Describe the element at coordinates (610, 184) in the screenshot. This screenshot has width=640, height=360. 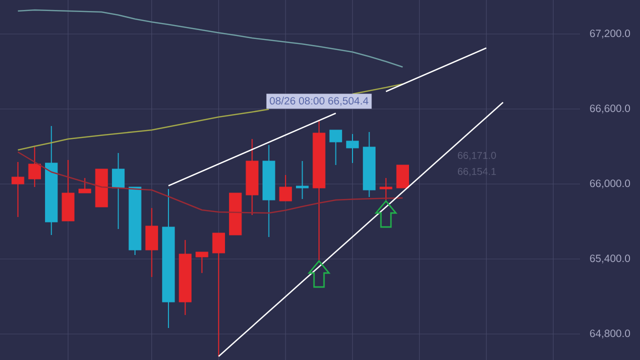
I see `y-tick-label: 66,000.0` at that location.